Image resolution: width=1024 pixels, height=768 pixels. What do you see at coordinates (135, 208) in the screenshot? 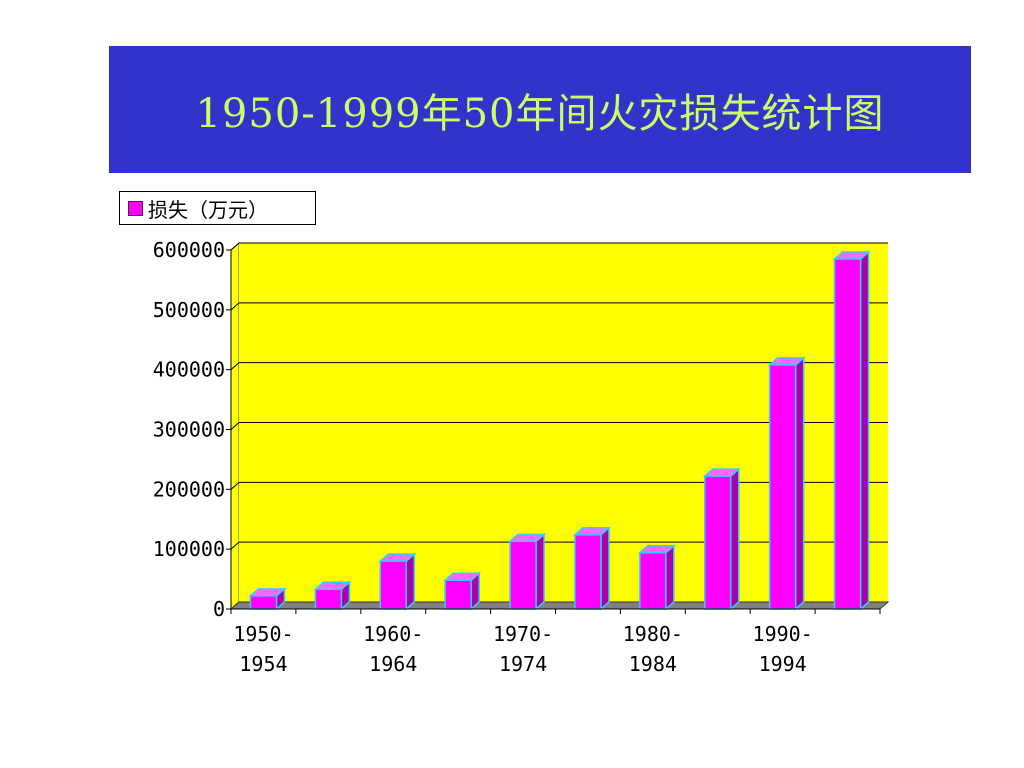
I see `legend-swatch` at bounding box center [135, 208].